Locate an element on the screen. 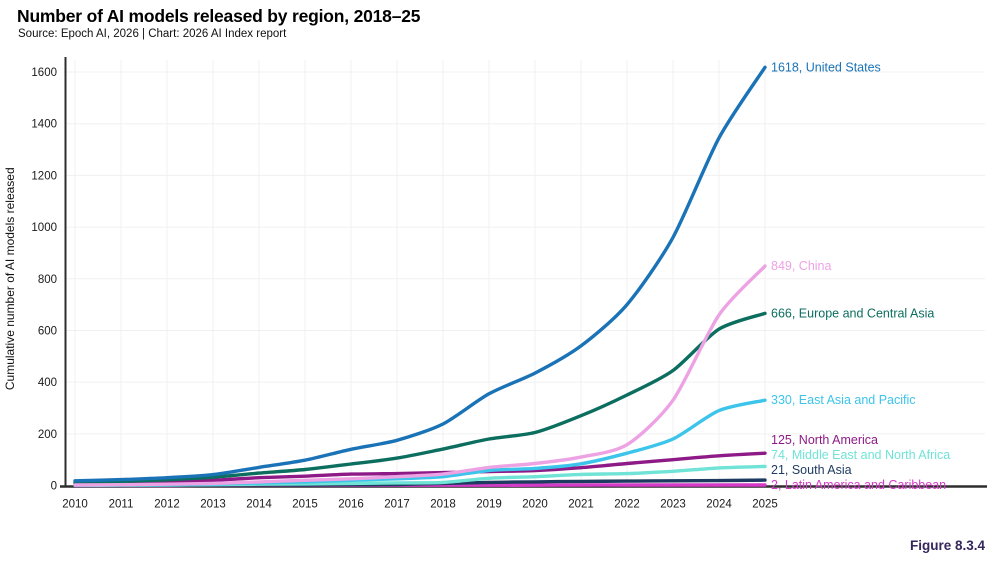 The width and height of the screenshot is (1000, 572). series-end-label-middle-east-and-north-africa: 74, Middle East and North Africa is located at coordinates (860, 455).